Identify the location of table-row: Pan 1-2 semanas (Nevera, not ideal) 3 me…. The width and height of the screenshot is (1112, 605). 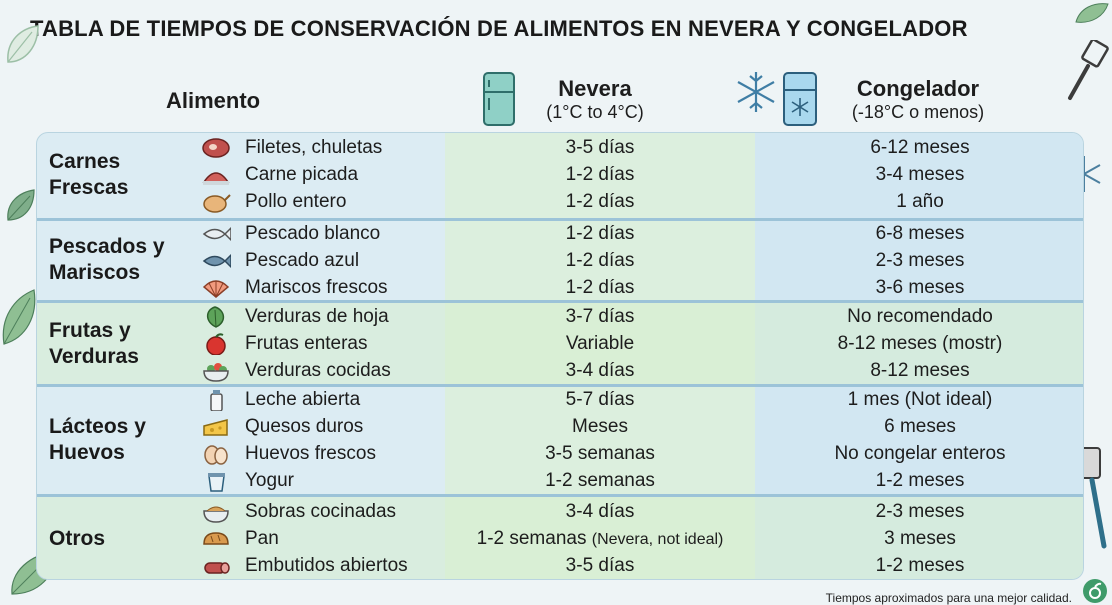
(560, 539).